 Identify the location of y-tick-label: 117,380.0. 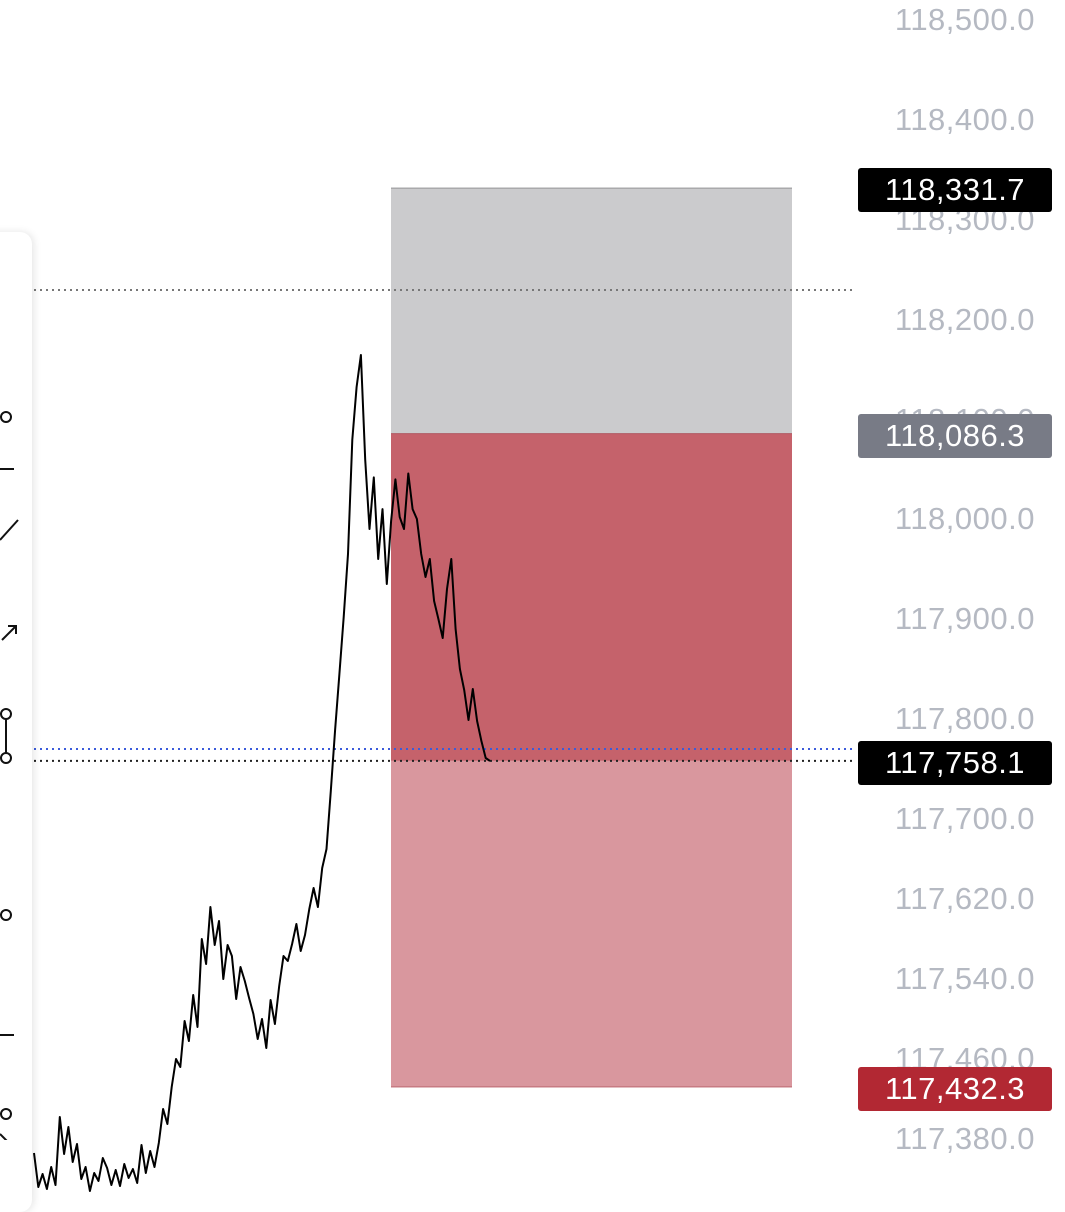
(964, 1138).